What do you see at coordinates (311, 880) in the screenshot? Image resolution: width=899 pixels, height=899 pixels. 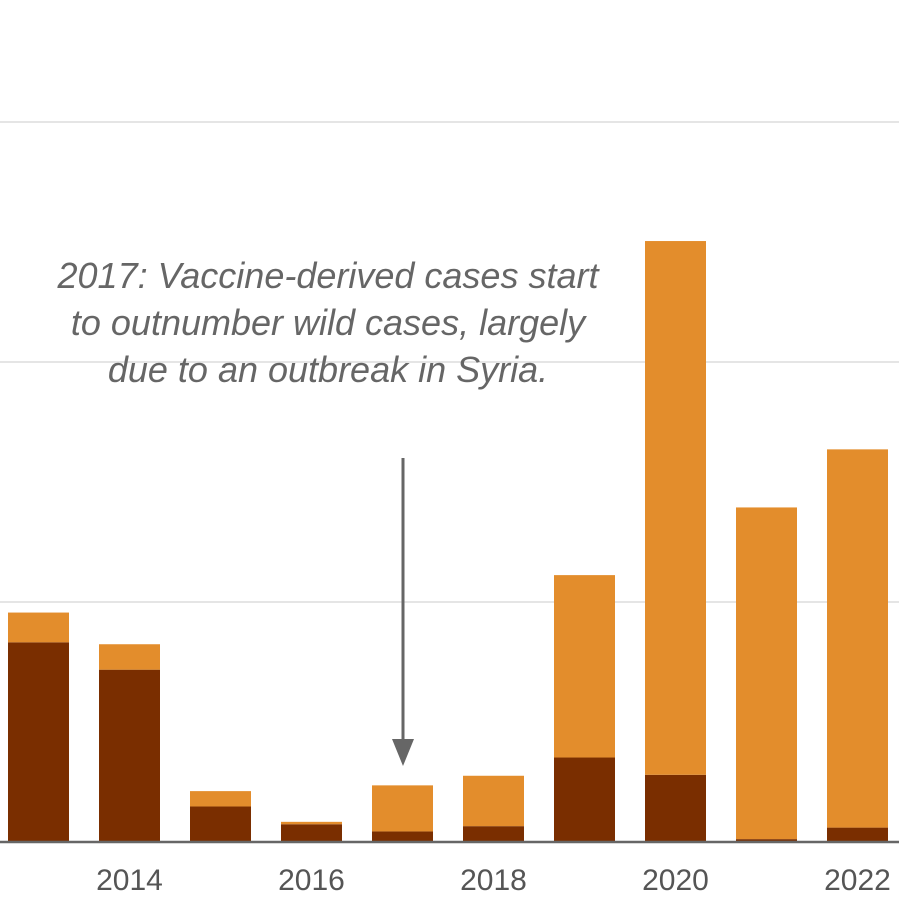 I see `x-tick-label-2016: 2016` at bounding box center [311, 880].